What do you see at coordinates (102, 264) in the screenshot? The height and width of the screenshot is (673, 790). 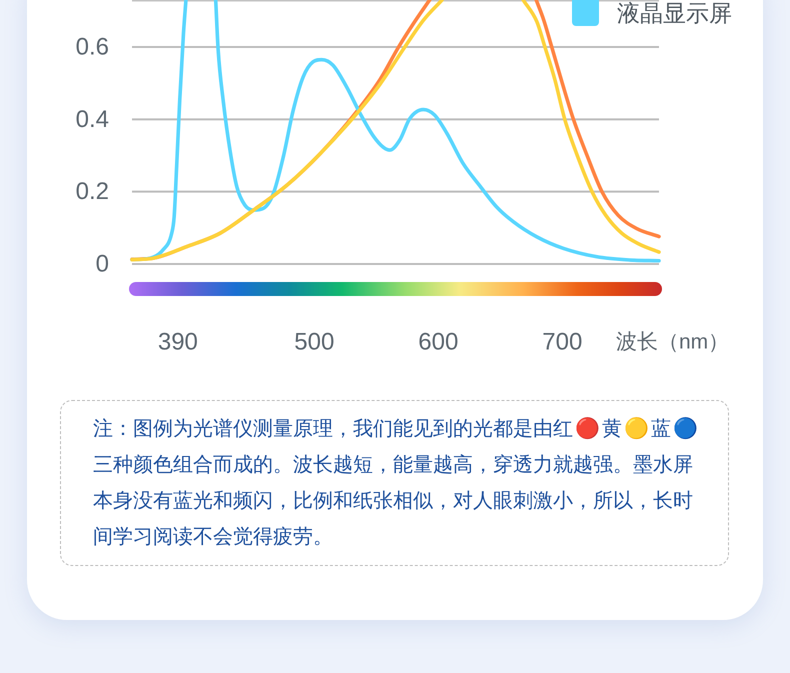 I see `y-tick-label: 0` at bounding box center [102, 264].